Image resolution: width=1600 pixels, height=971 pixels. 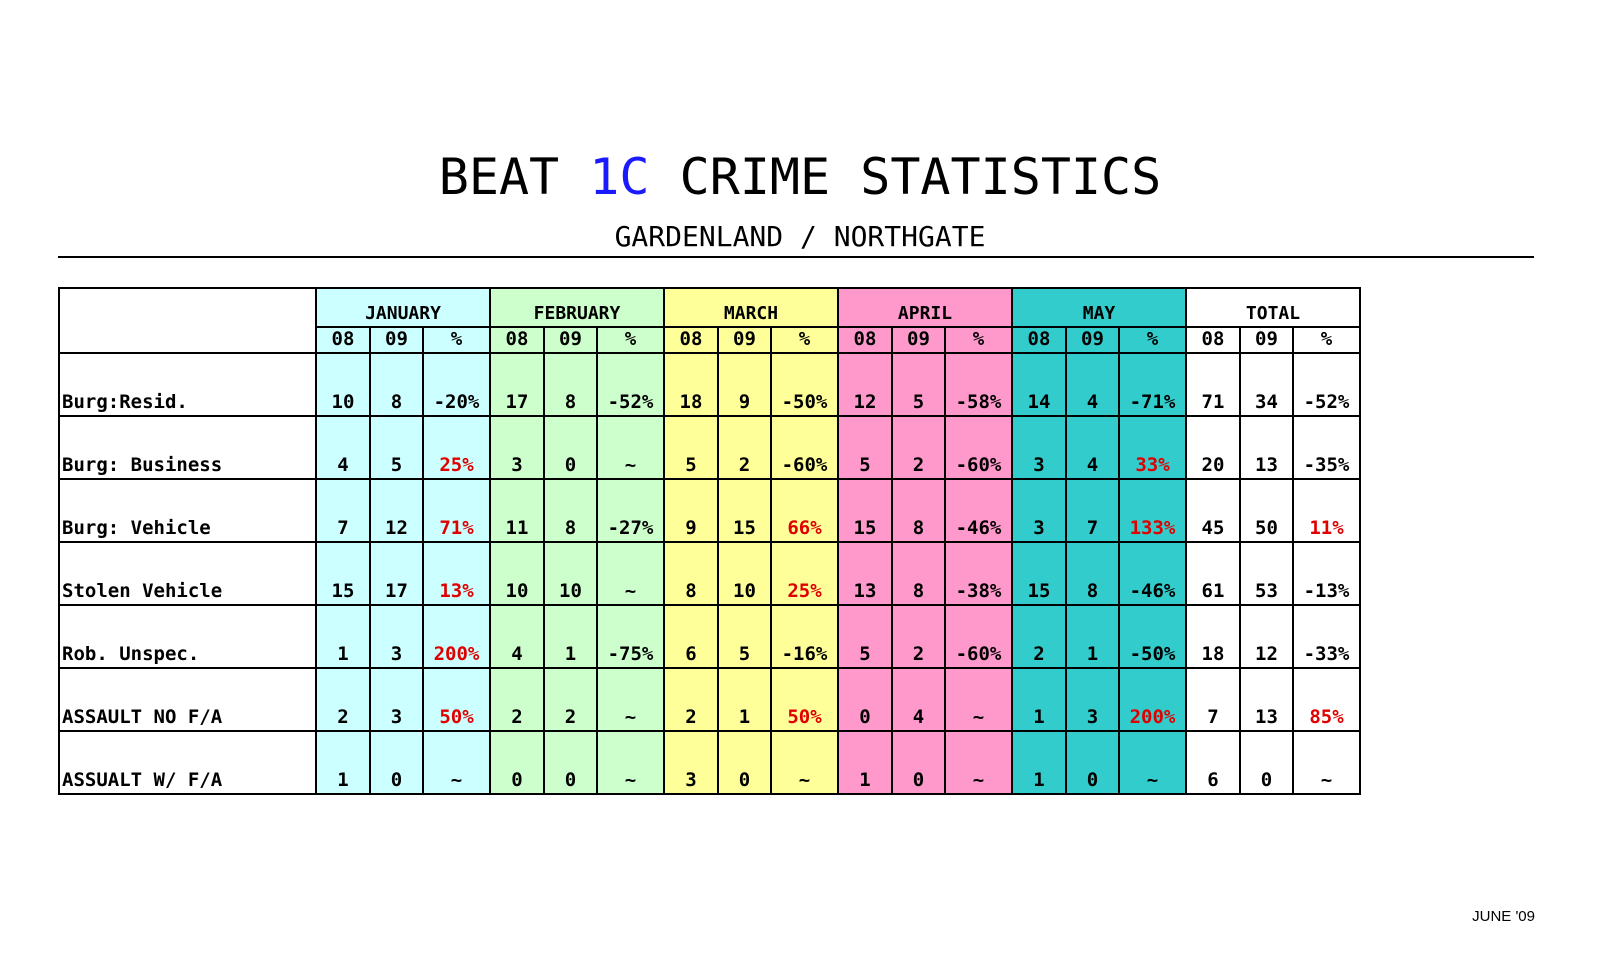 What do you see at coordinates (978, 573) in the screenshot?
I see `data-cell: -38%` at bounding box center [978, 573].